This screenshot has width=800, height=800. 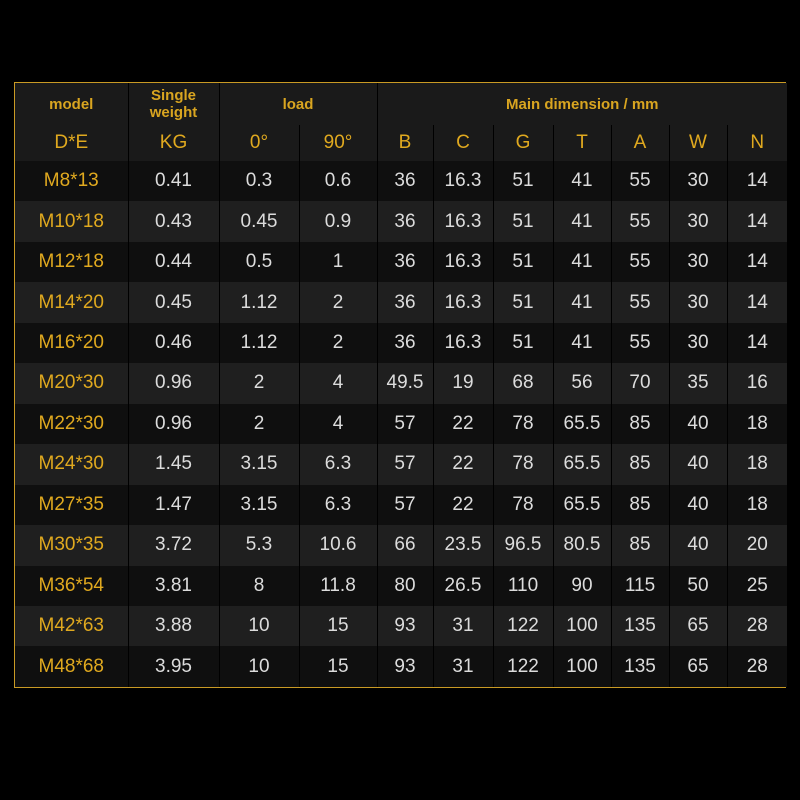 I want to click on header-cell: Single weight, so click(x=173, y=104).